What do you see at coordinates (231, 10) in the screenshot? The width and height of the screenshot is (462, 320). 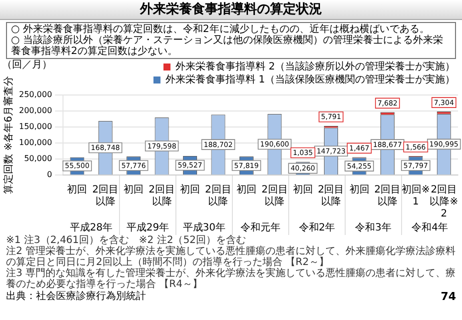 I see `chart-title: 外来栄養食事指導料の算定状況` at bounding box center [231, 10].